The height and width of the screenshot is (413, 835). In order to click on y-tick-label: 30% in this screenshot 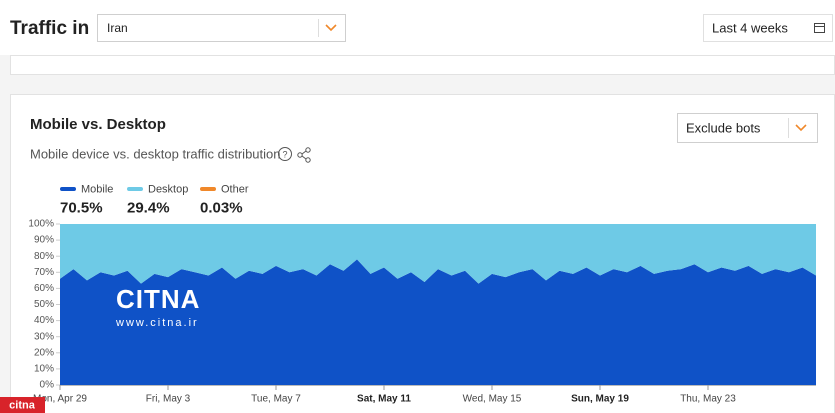, I will do `click(44, 336)`.